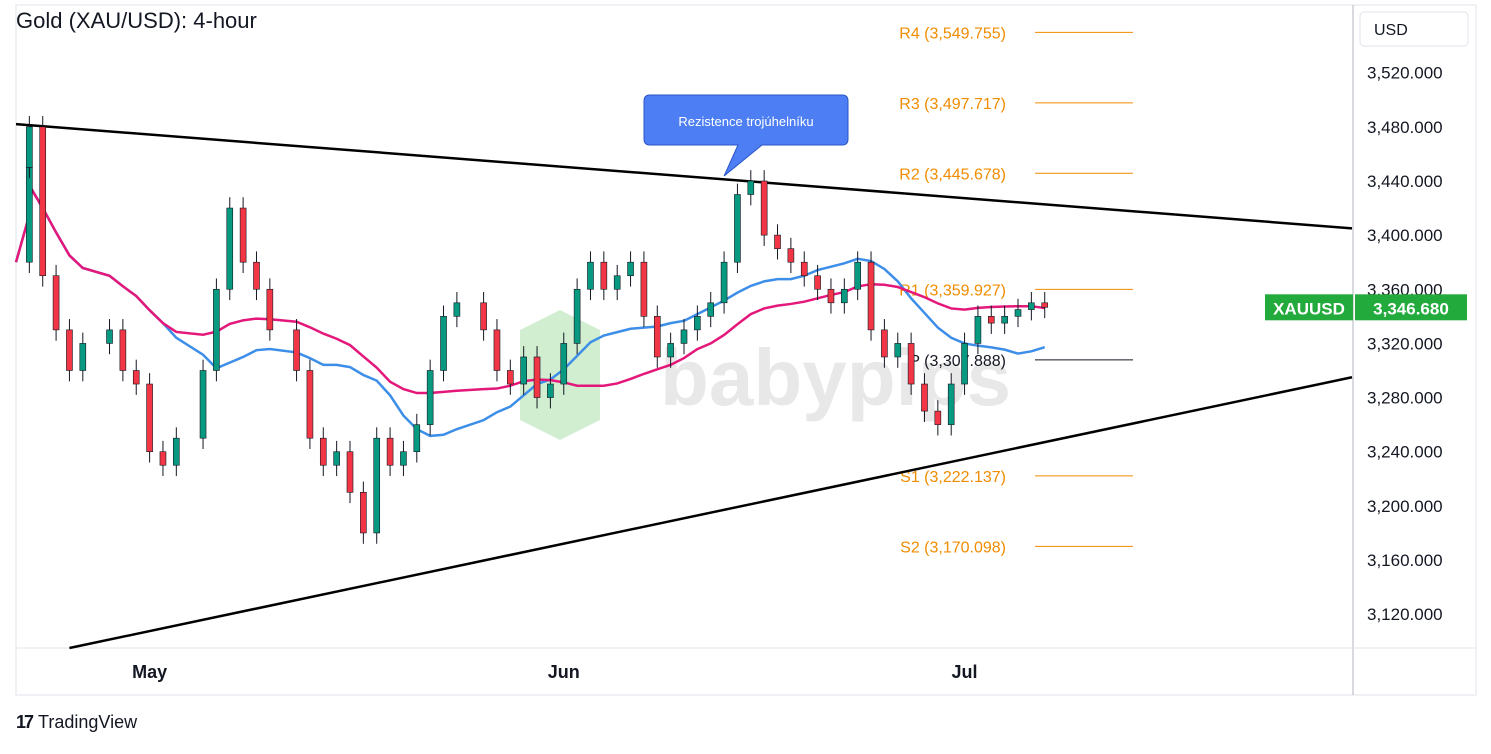  Describe the element at coordinates (1405, 398) in the screenshot. I see `y-tick-label: 3,280.000` at that location.